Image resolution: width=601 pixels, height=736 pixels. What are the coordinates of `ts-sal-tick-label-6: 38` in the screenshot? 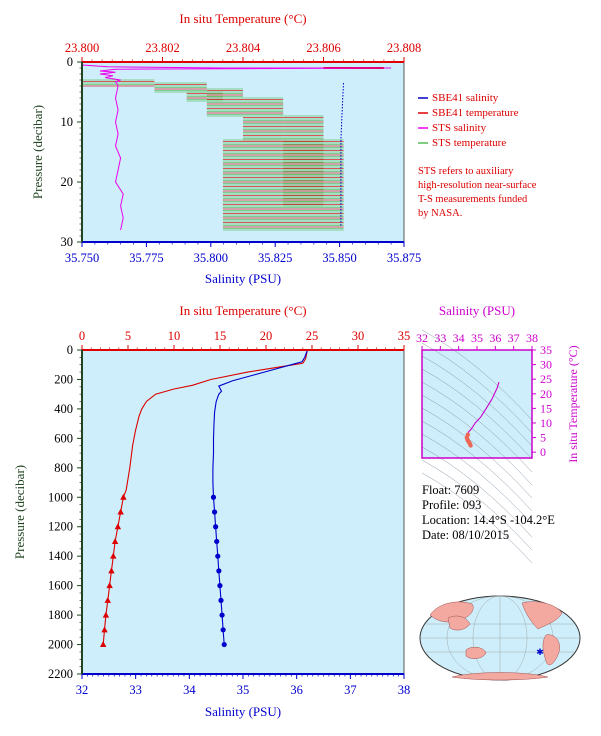 It's located at (532, 338).